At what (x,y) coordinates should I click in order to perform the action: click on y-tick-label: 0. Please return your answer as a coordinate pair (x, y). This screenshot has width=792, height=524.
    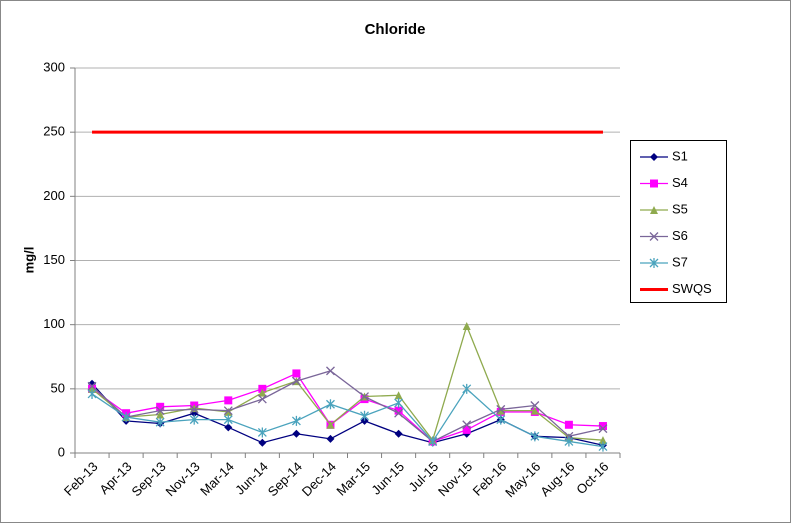
    Looking at the image, I should click on (61, 451).